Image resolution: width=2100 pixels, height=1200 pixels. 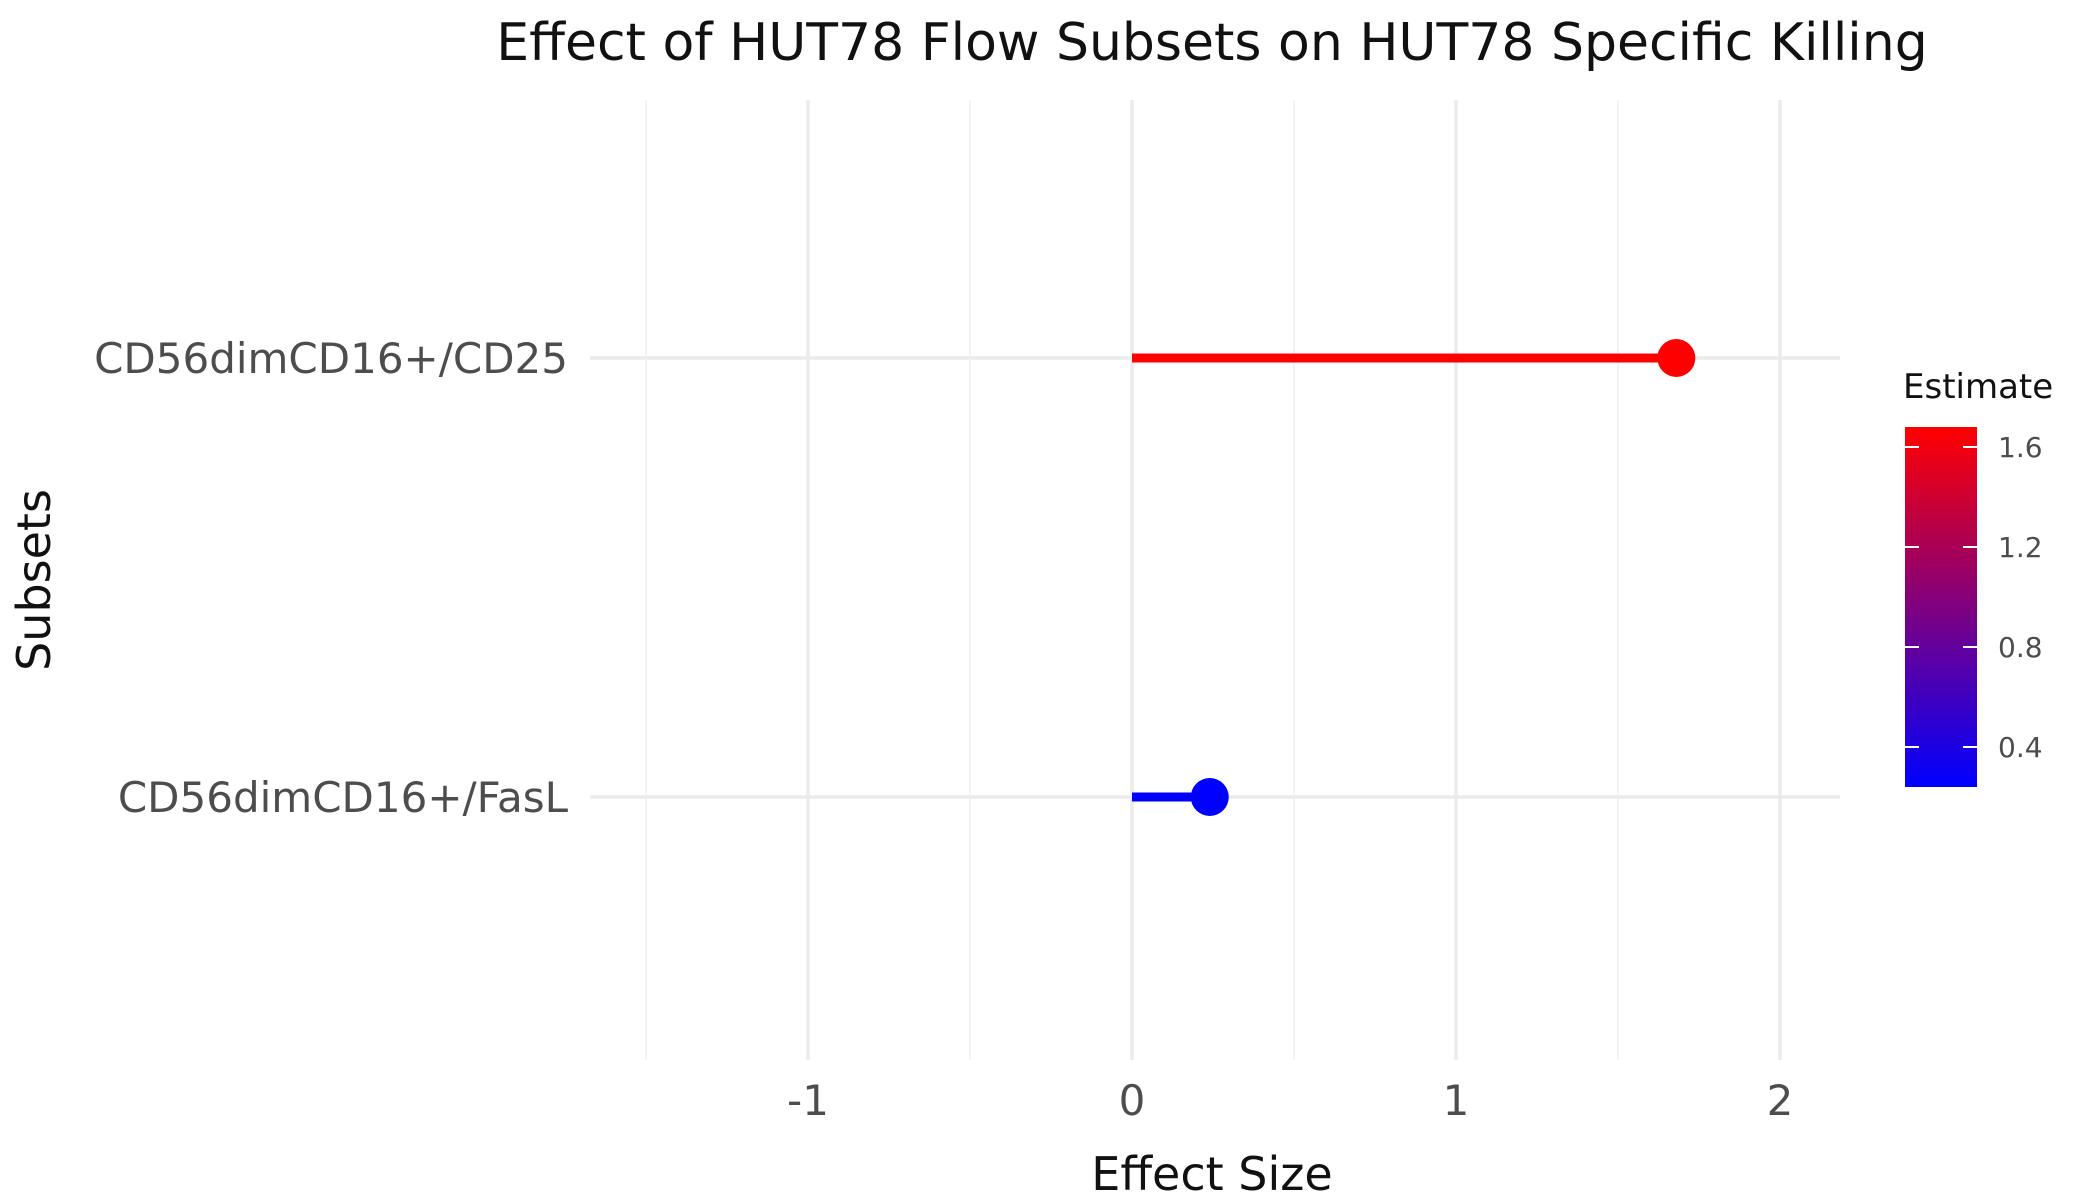 I want to click on x-tick-label: 0, so click(x=1132, y=1100).